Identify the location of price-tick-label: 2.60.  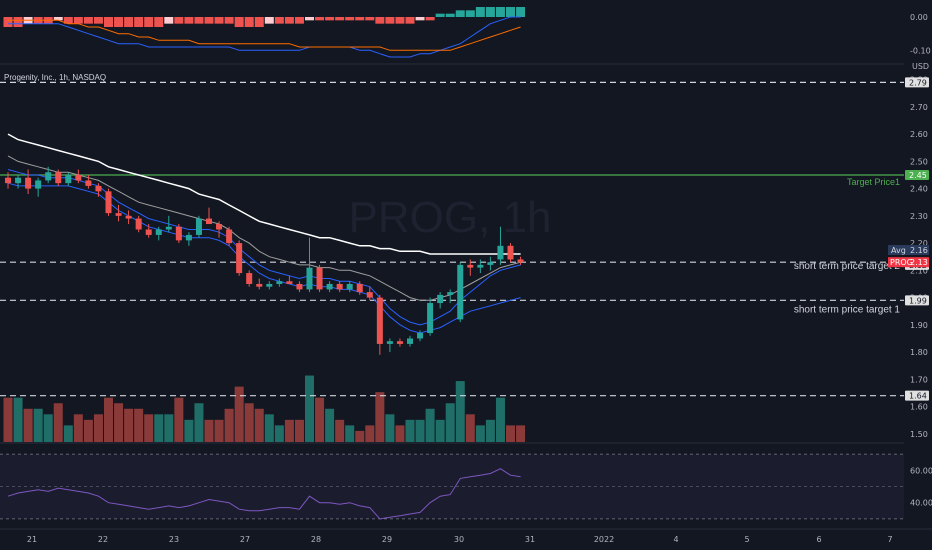
(919, 134).